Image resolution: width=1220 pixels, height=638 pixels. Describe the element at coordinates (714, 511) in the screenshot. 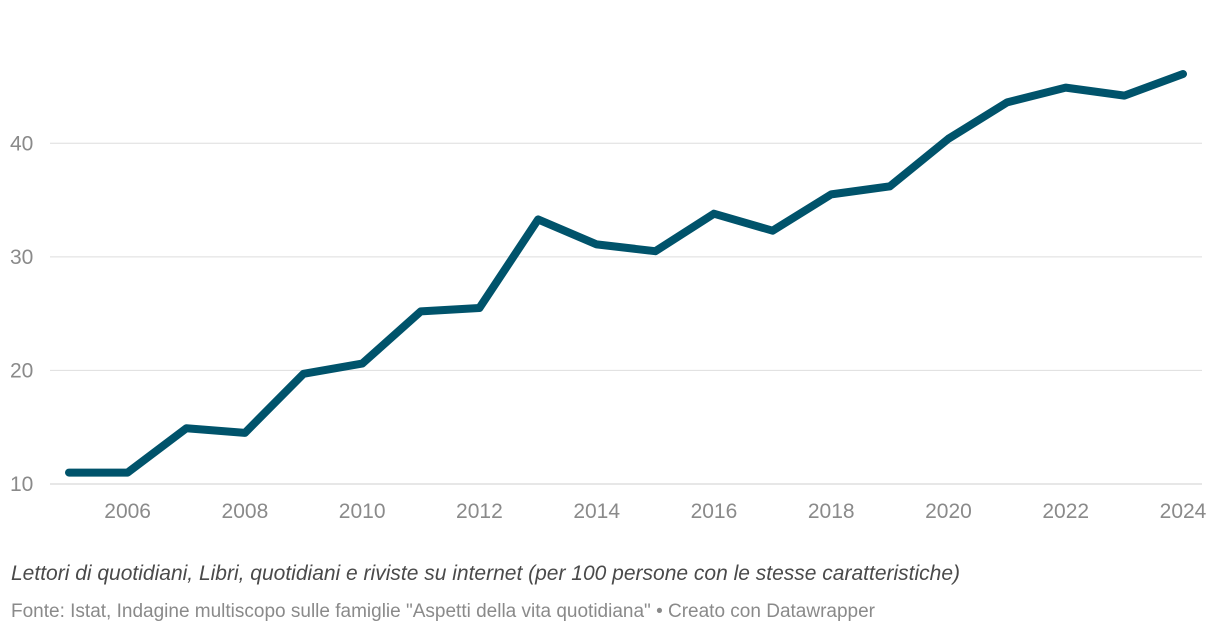

I see `x-tick-label: 2016` at that location.